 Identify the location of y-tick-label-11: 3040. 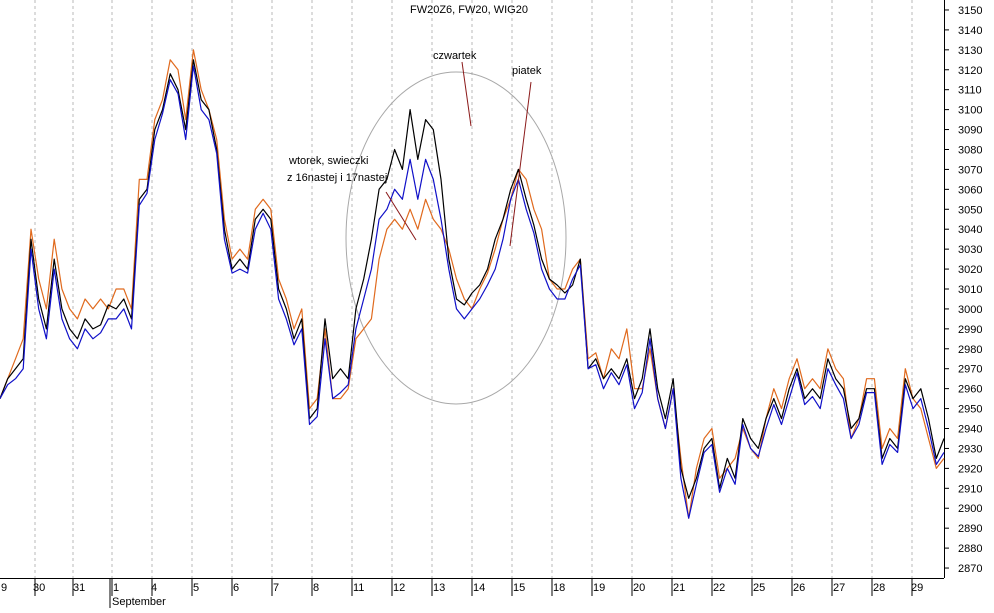
(970, 230).